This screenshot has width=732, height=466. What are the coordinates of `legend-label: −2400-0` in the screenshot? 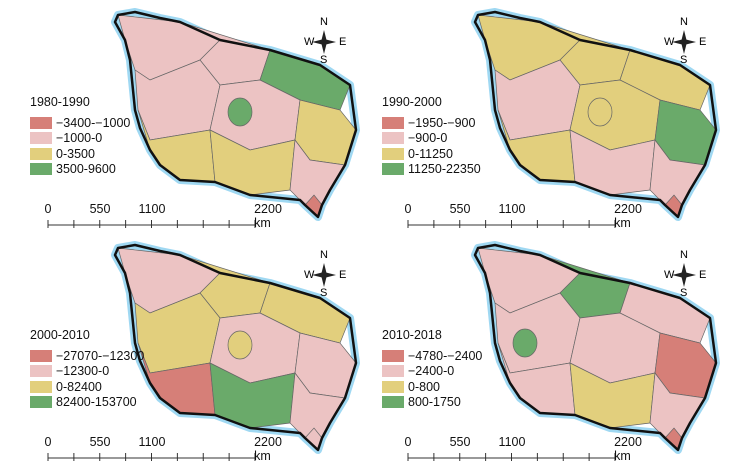 It's located at (431, 371).